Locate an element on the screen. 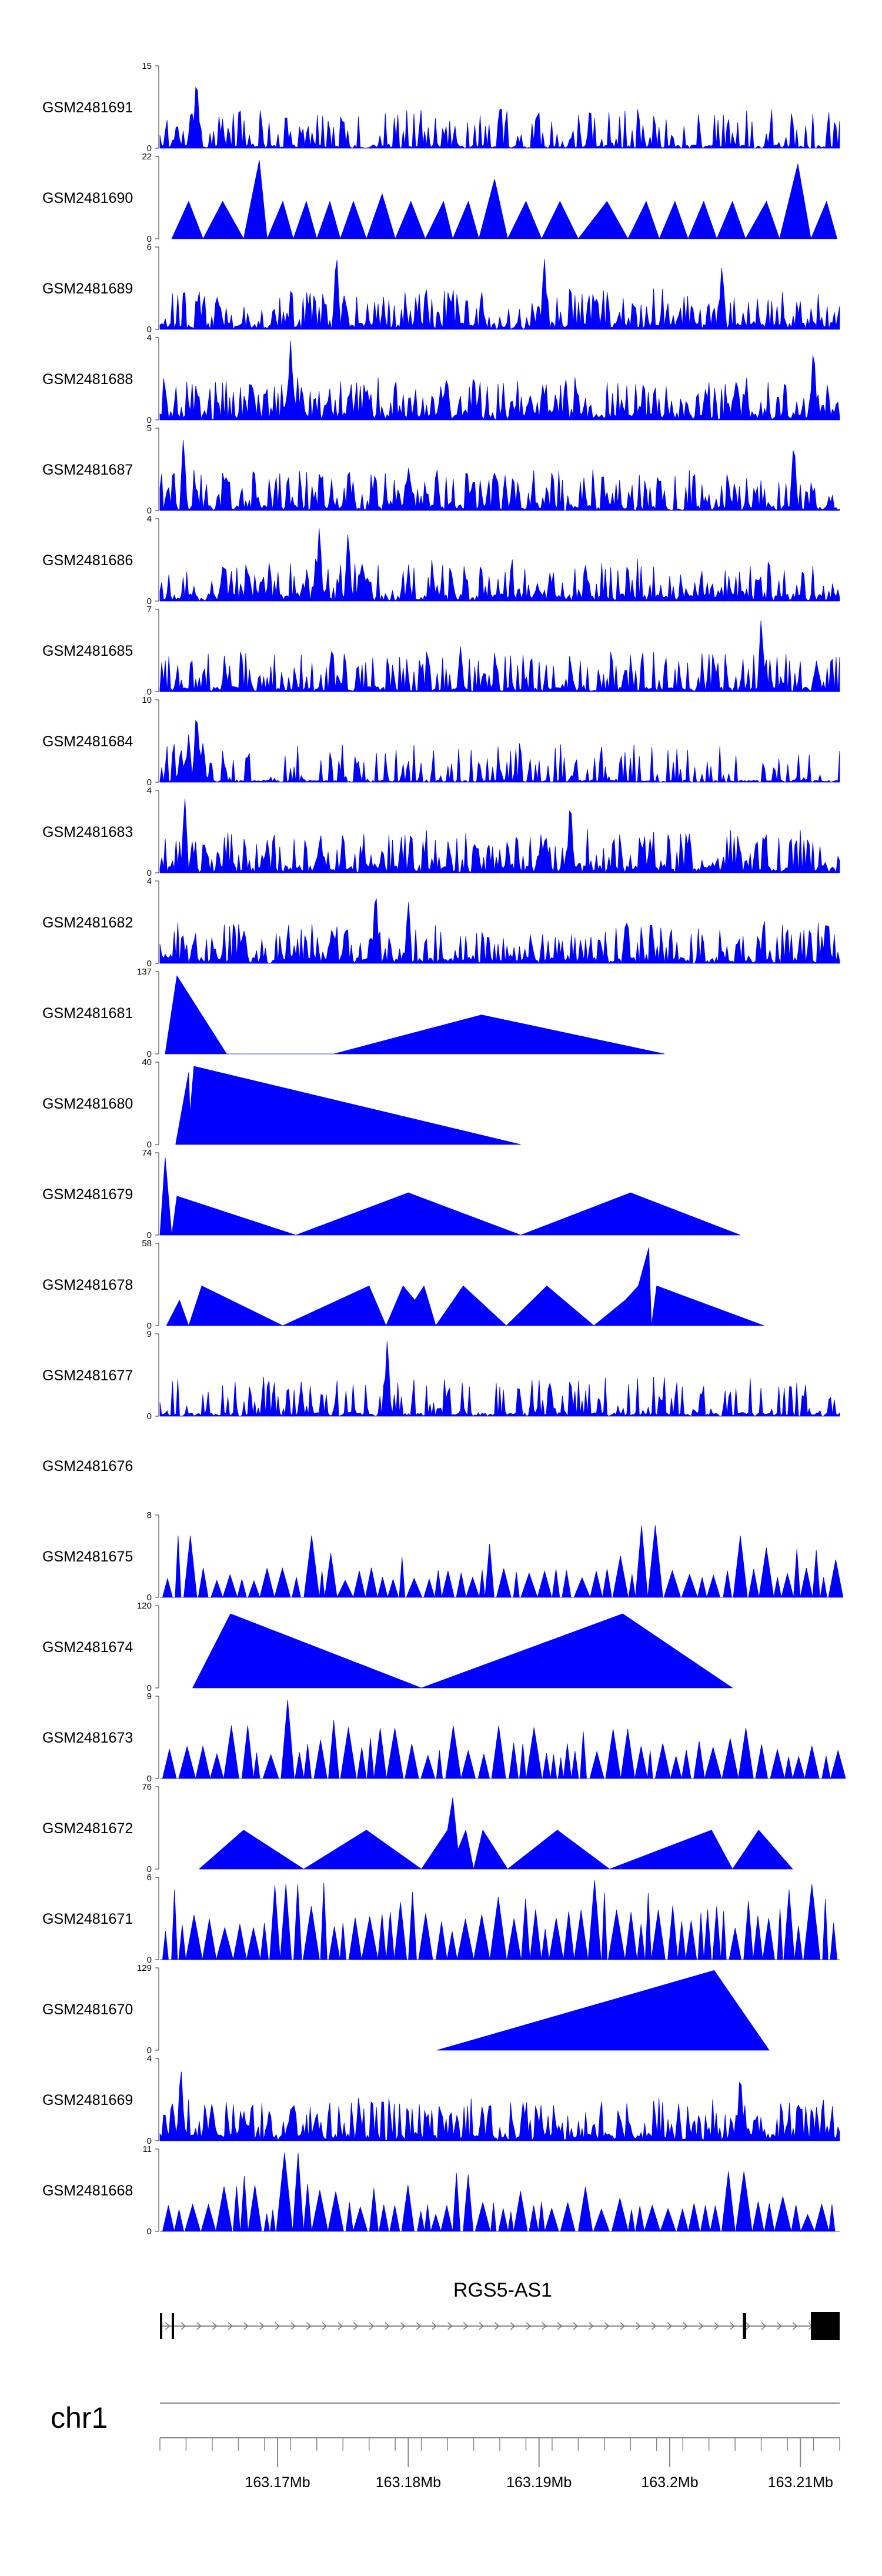  track-gsm2481690: GSM2481690 22 0 is located at coordinates (440, 198).